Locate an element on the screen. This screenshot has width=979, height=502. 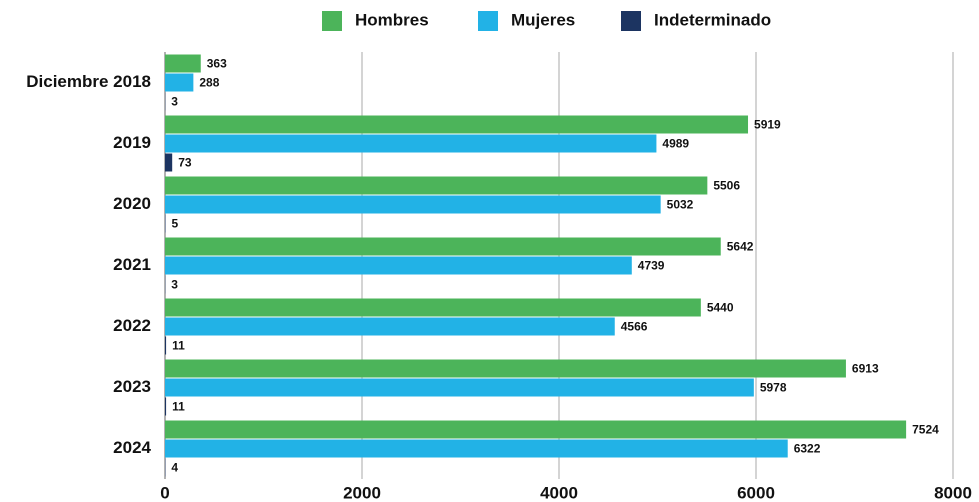
y-tick-label: 2019 is located at coordinates (132, 142).